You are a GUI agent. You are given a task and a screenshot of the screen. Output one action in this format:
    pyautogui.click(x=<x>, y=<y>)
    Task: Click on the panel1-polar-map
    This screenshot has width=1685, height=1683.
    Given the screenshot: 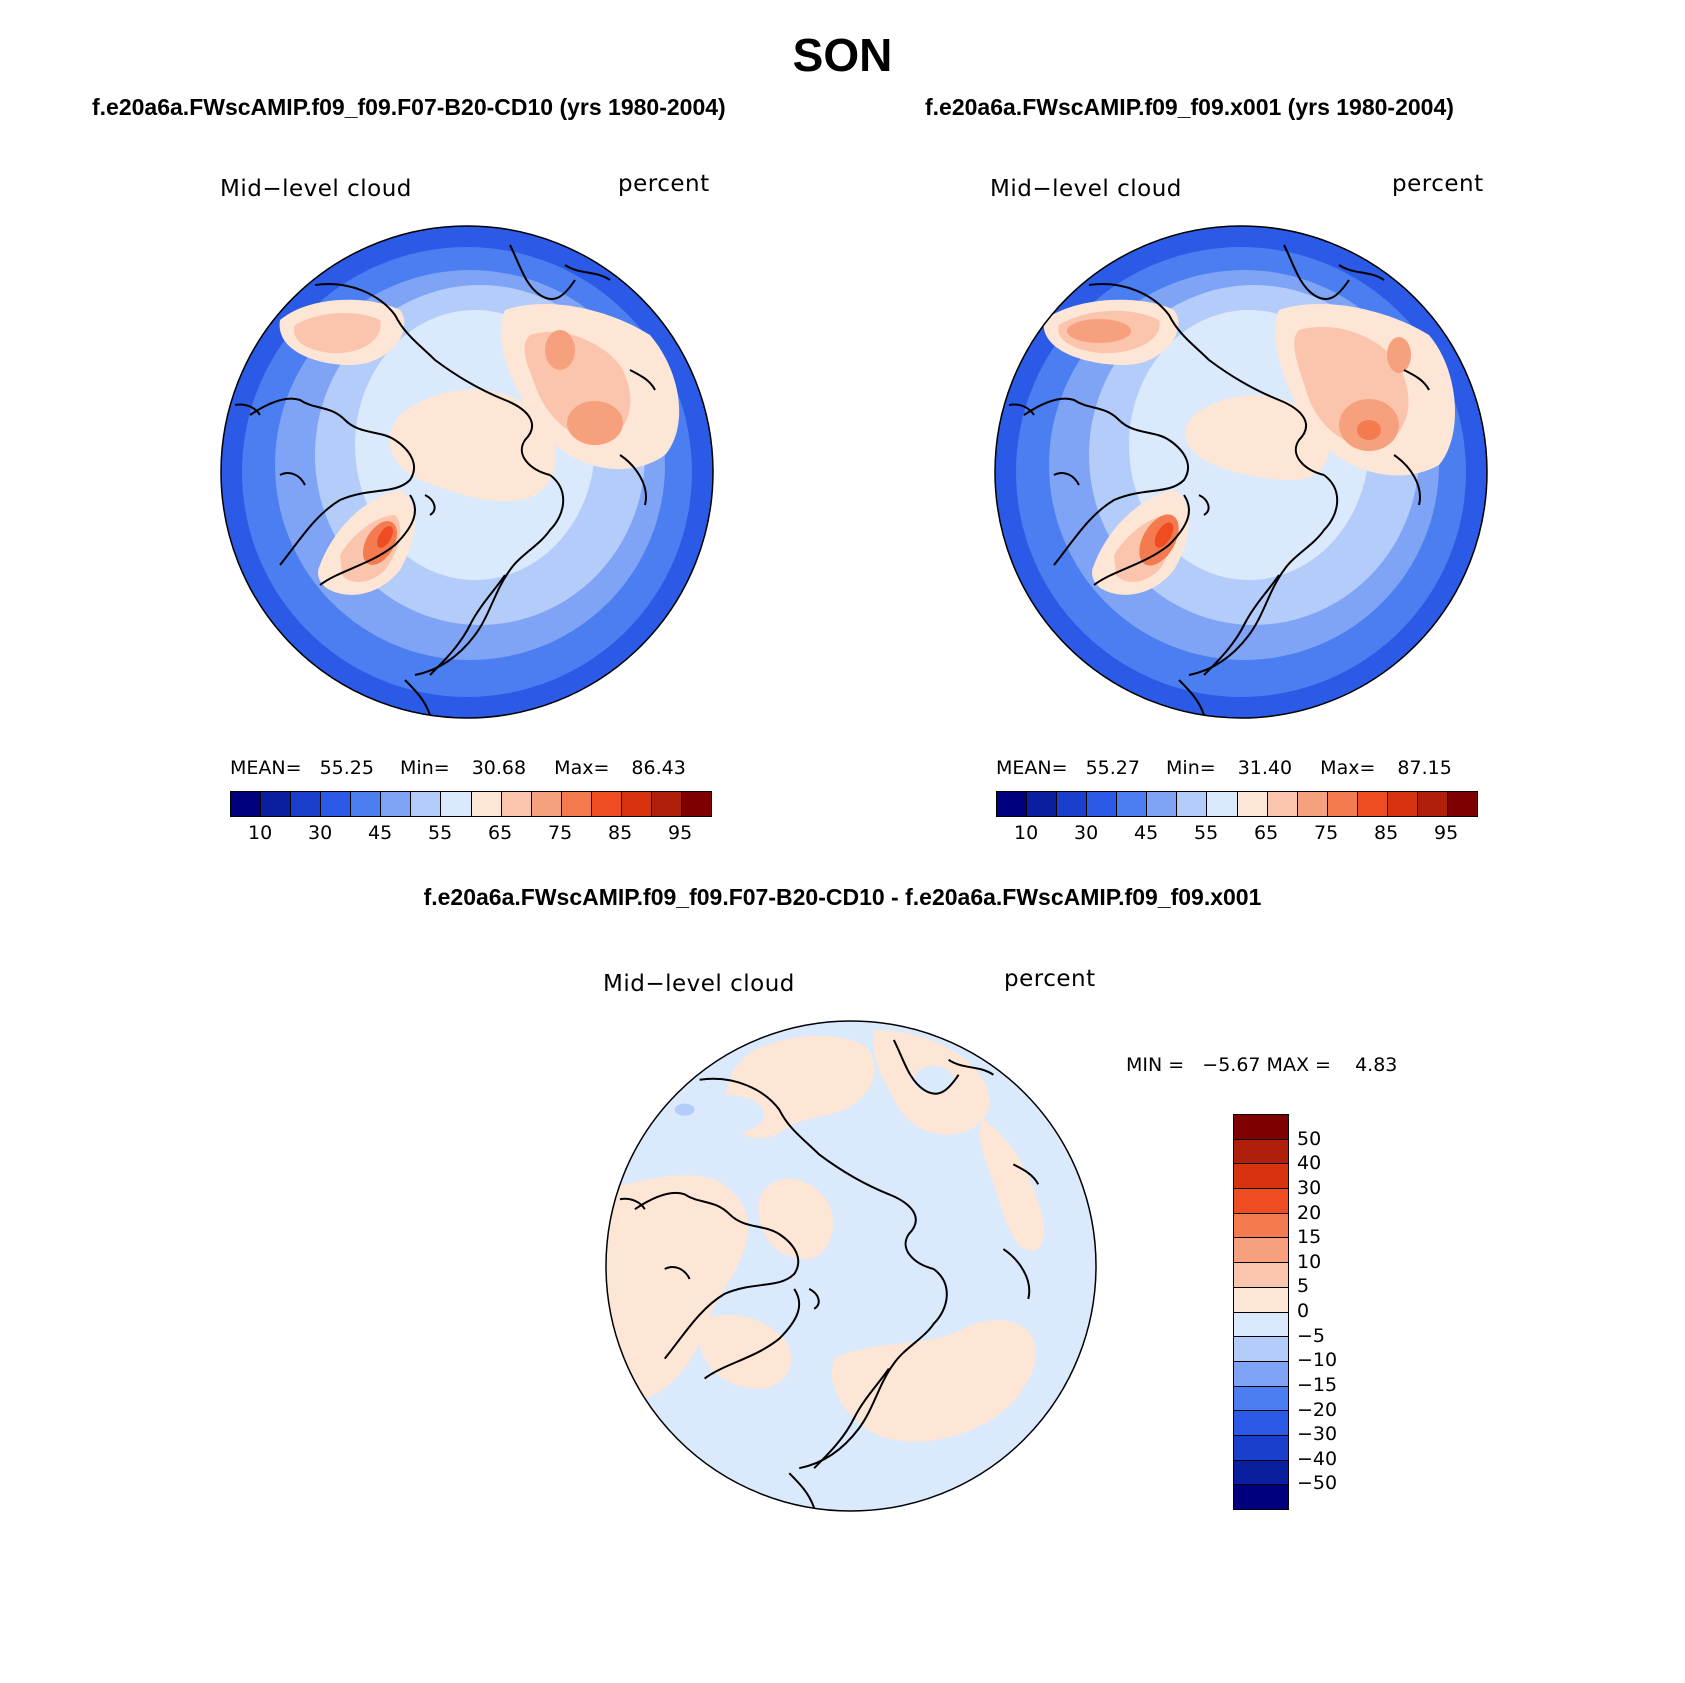 What is the action you would take?
    pyautogui.click(x=467, y=472)
    